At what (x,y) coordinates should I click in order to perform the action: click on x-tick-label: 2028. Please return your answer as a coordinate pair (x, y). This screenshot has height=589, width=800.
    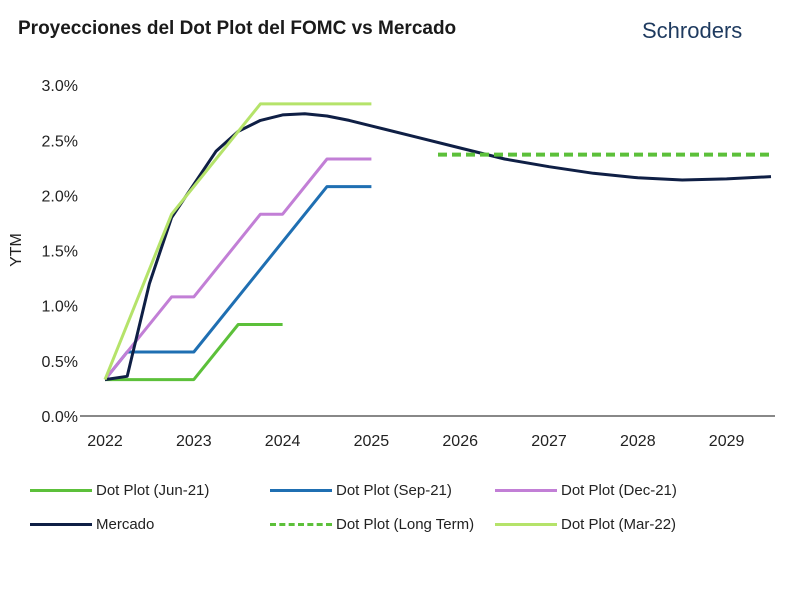
    Looking at the image, I should click on (638, 441).